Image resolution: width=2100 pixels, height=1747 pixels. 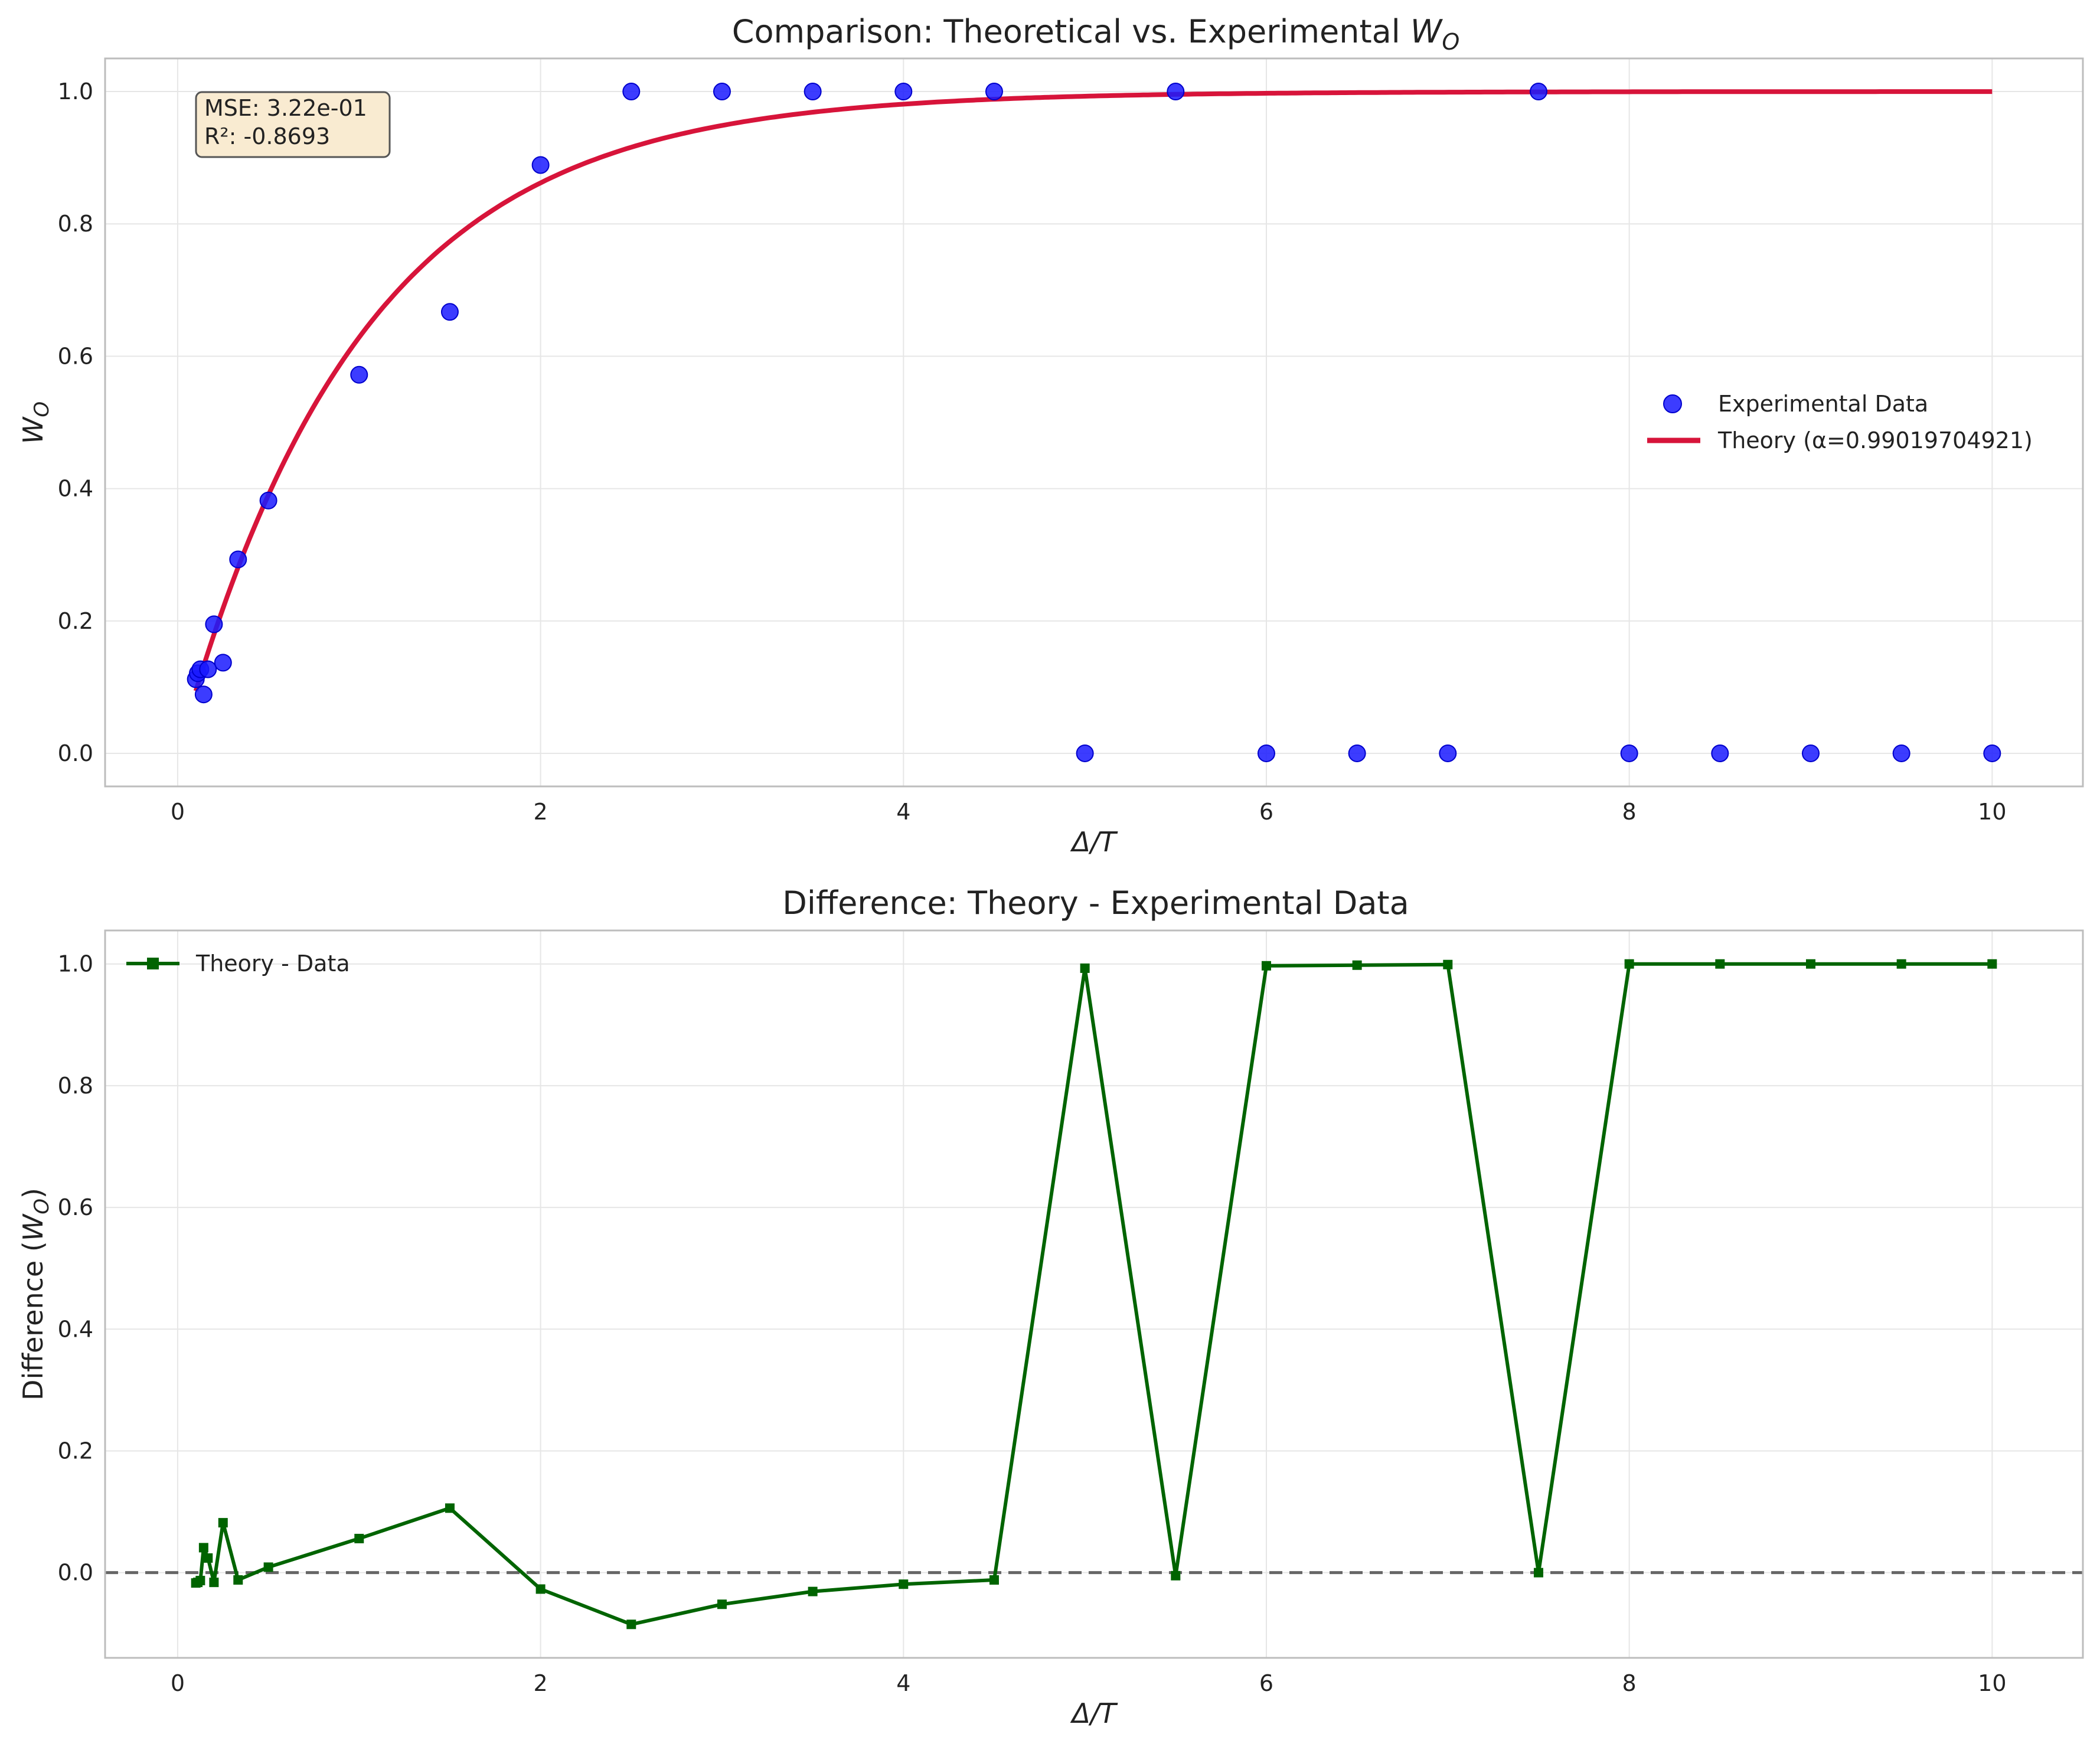 What do you see at coordinates (1629, 812) in the screenshot?
I see `chart1-x-tick-label: 8` at bounding box center [1629, 812].